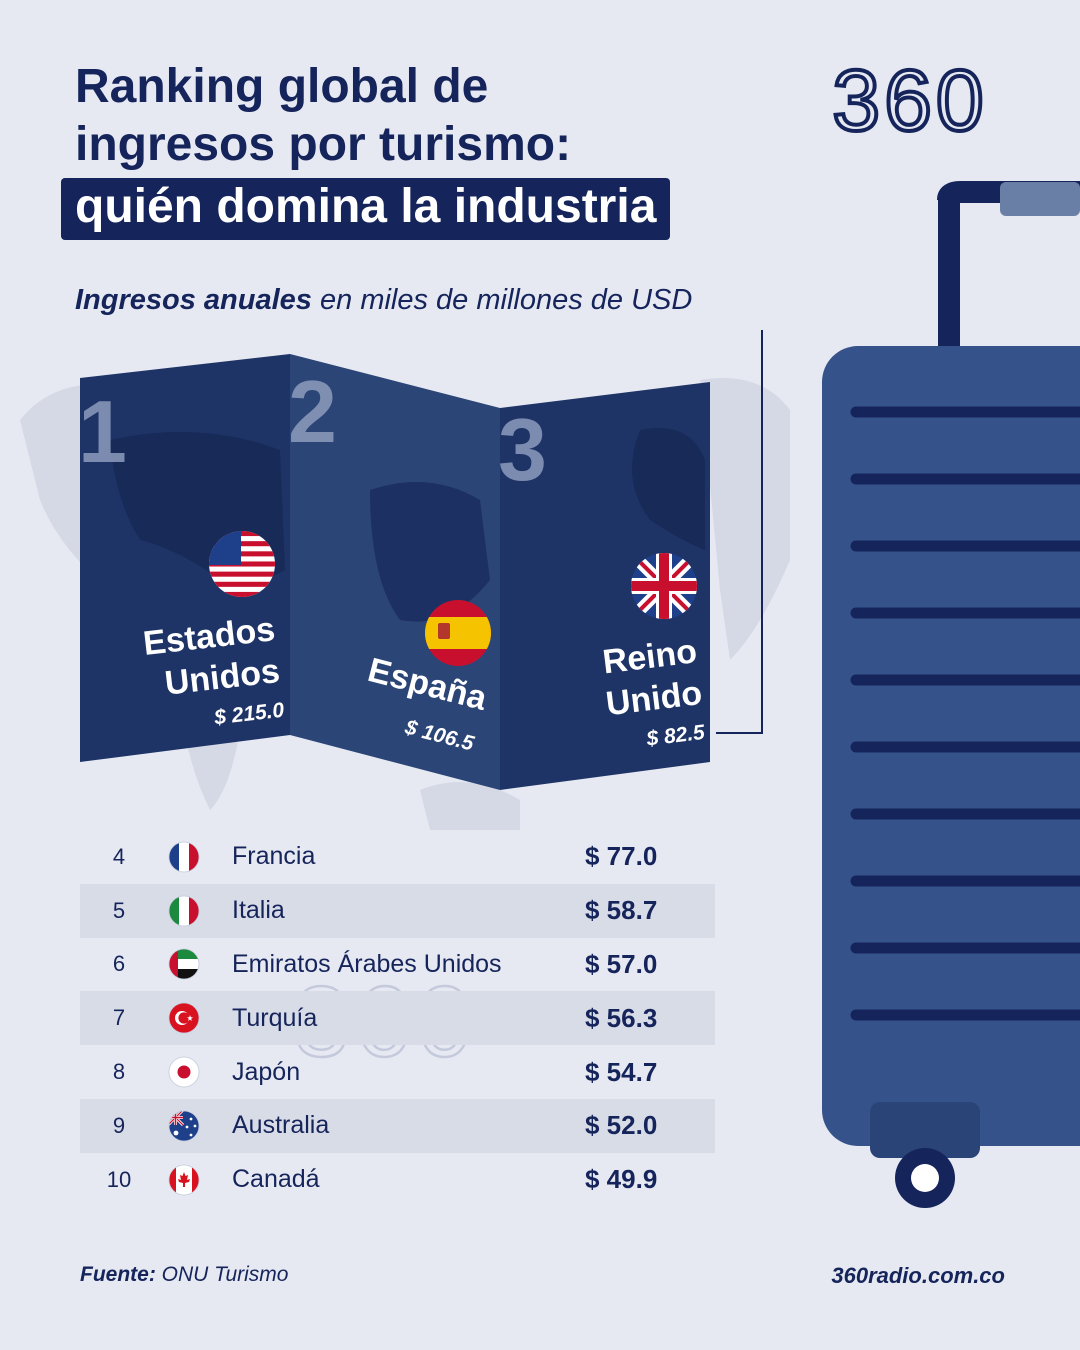  I want to click on subtitle-rest: en miles de millones de USD, so click(506, 300).